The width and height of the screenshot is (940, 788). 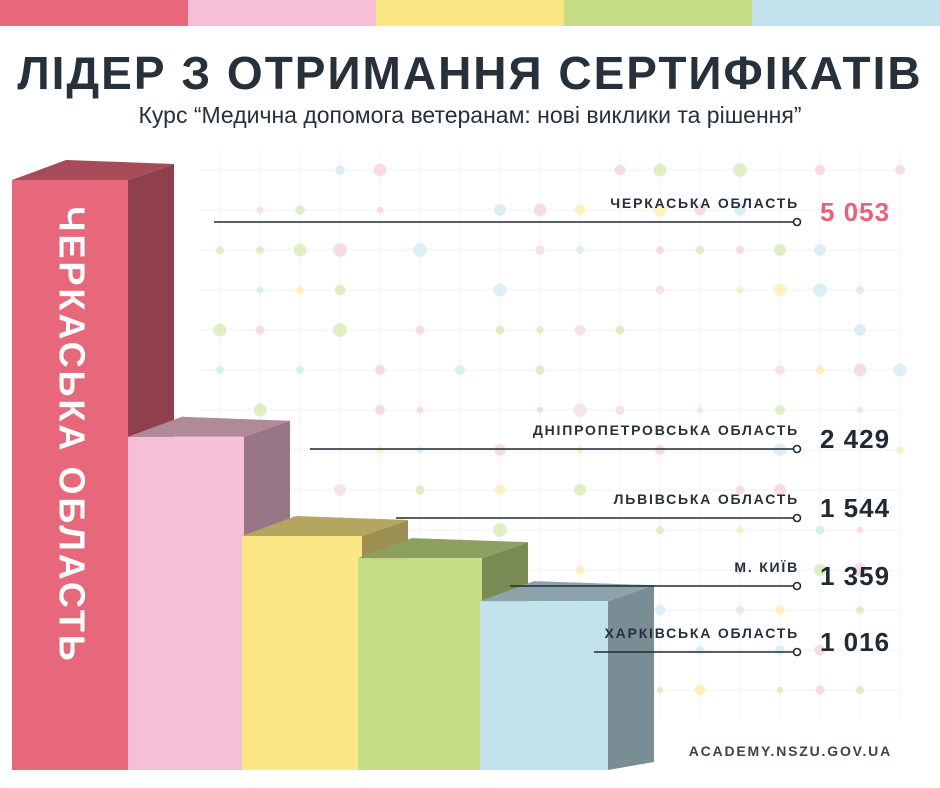 I want to click on category-label: ХАРКІВСЬКА ОБЛАСТЬ, so click(x=702, y=633).